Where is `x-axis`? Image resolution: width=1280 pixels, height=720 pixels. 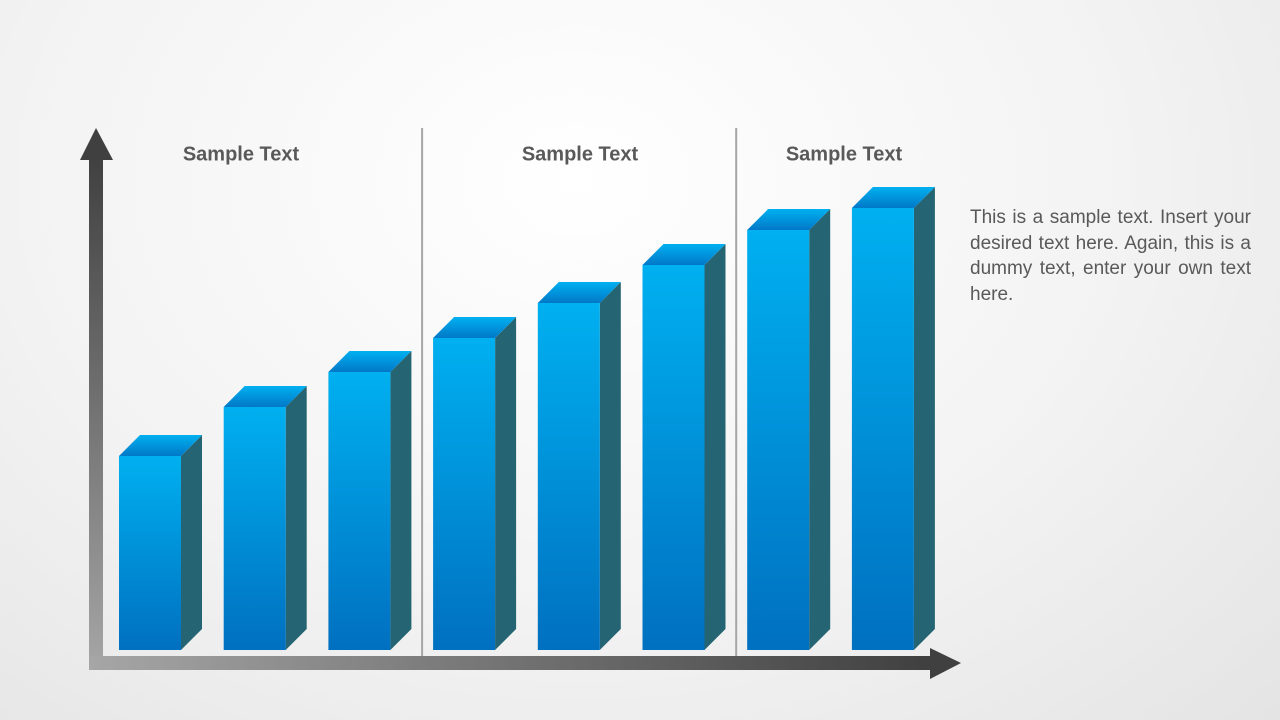 x-axis is located at coordinates (511, 663).